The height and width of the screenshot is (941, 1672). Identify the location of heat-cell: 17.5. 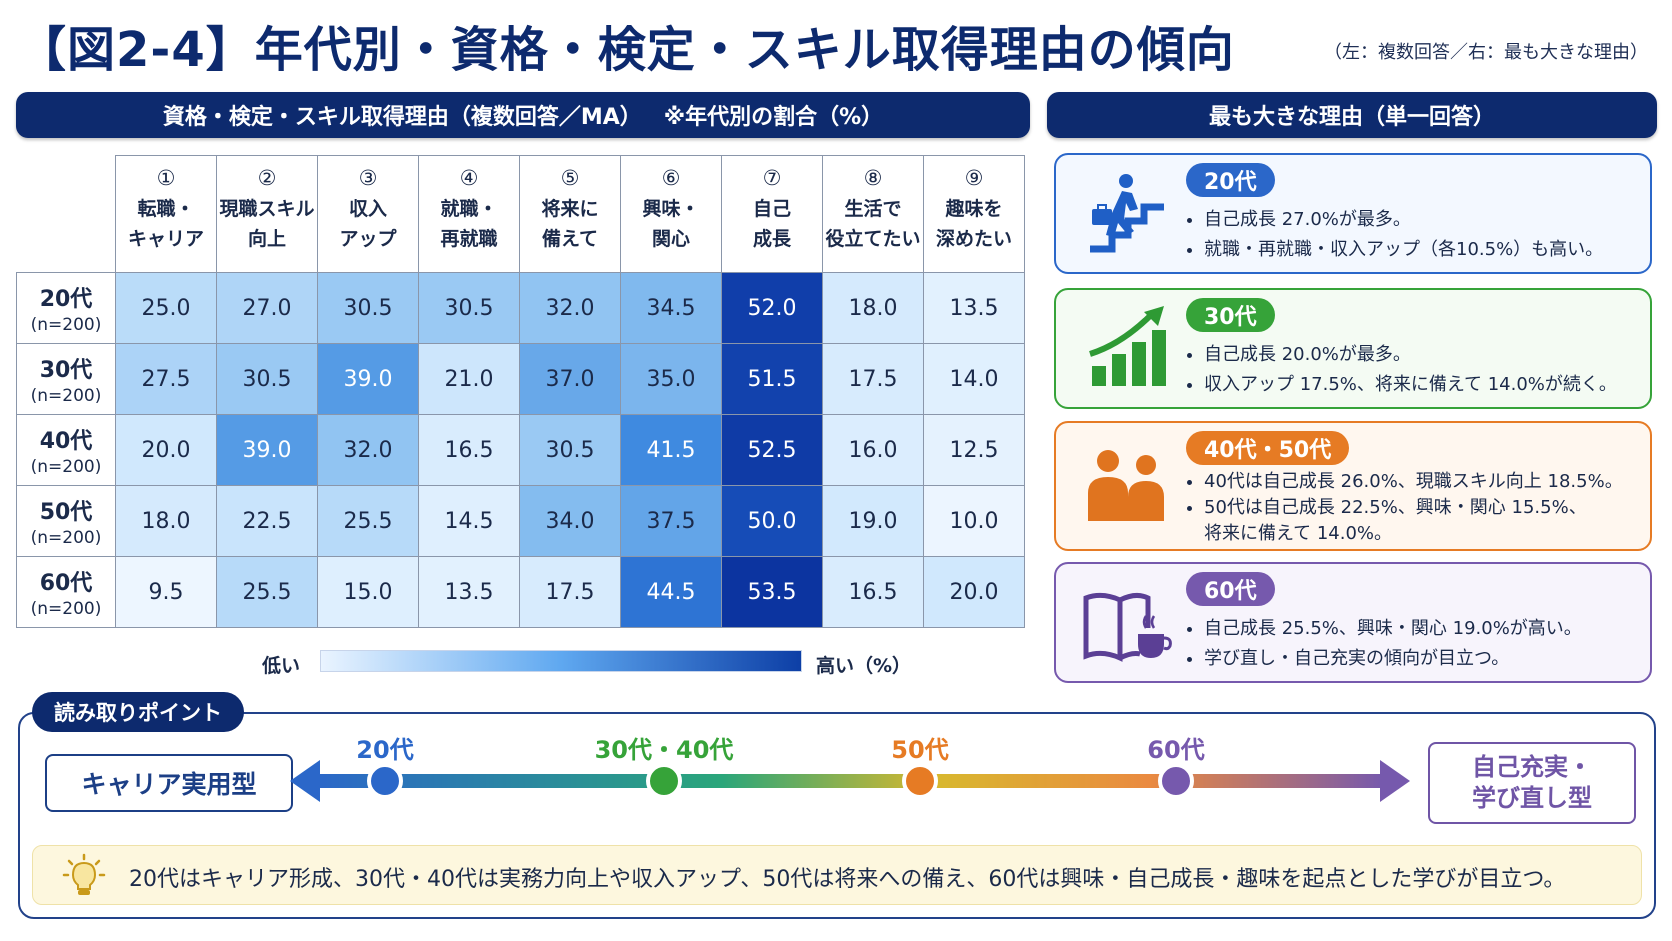
(873, 379).